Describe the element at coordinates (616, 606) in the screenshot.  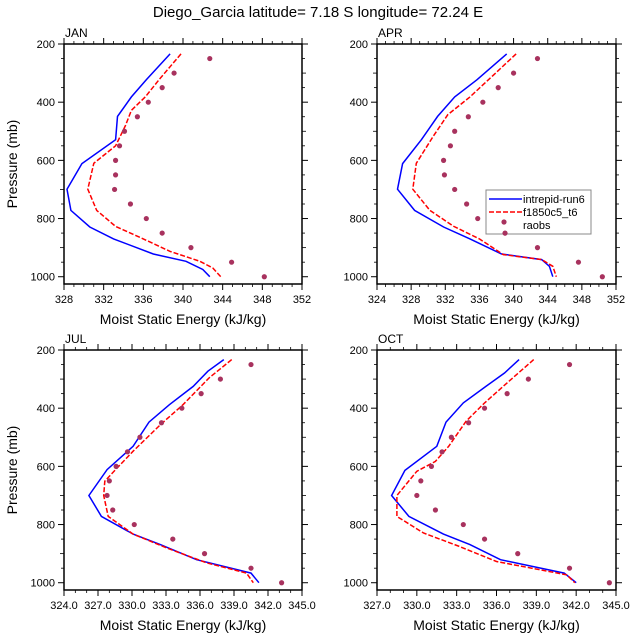
I see `x-tick-label: 345.0` at that location.